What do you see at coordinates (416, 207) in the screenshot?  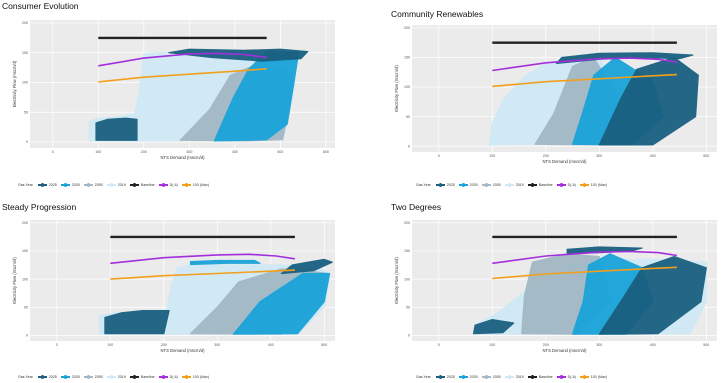 I see `chart-title: Two Degrees` at bounding box center [416, 207].